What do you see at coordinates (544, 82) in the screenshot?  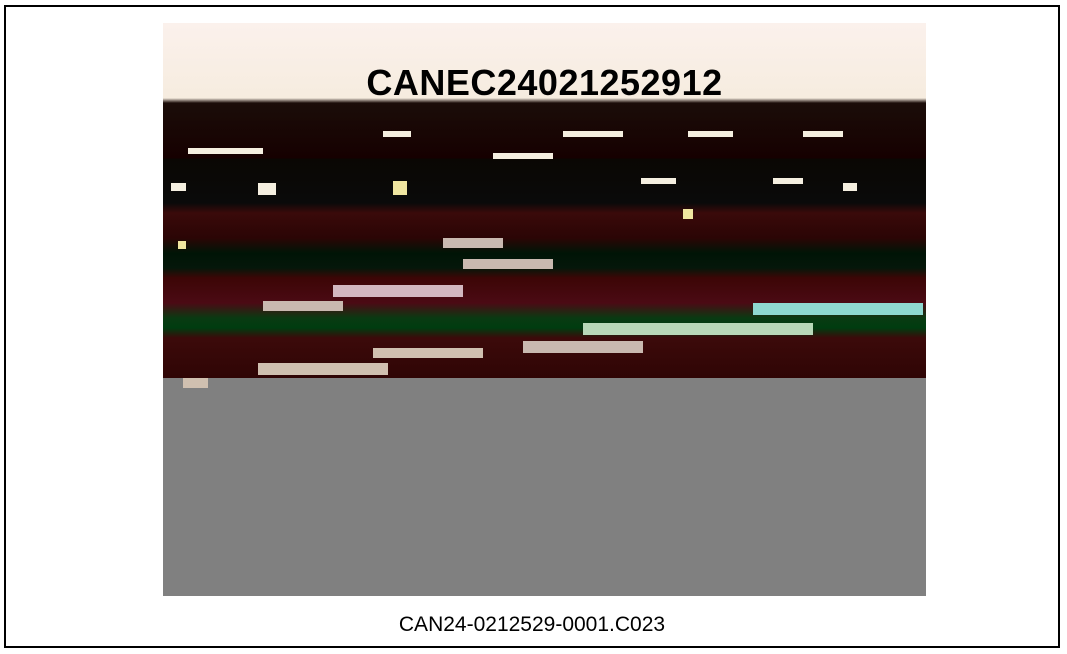 I see `image-overlay-id: CANEC24021252912` at bounding box center [544, 82].